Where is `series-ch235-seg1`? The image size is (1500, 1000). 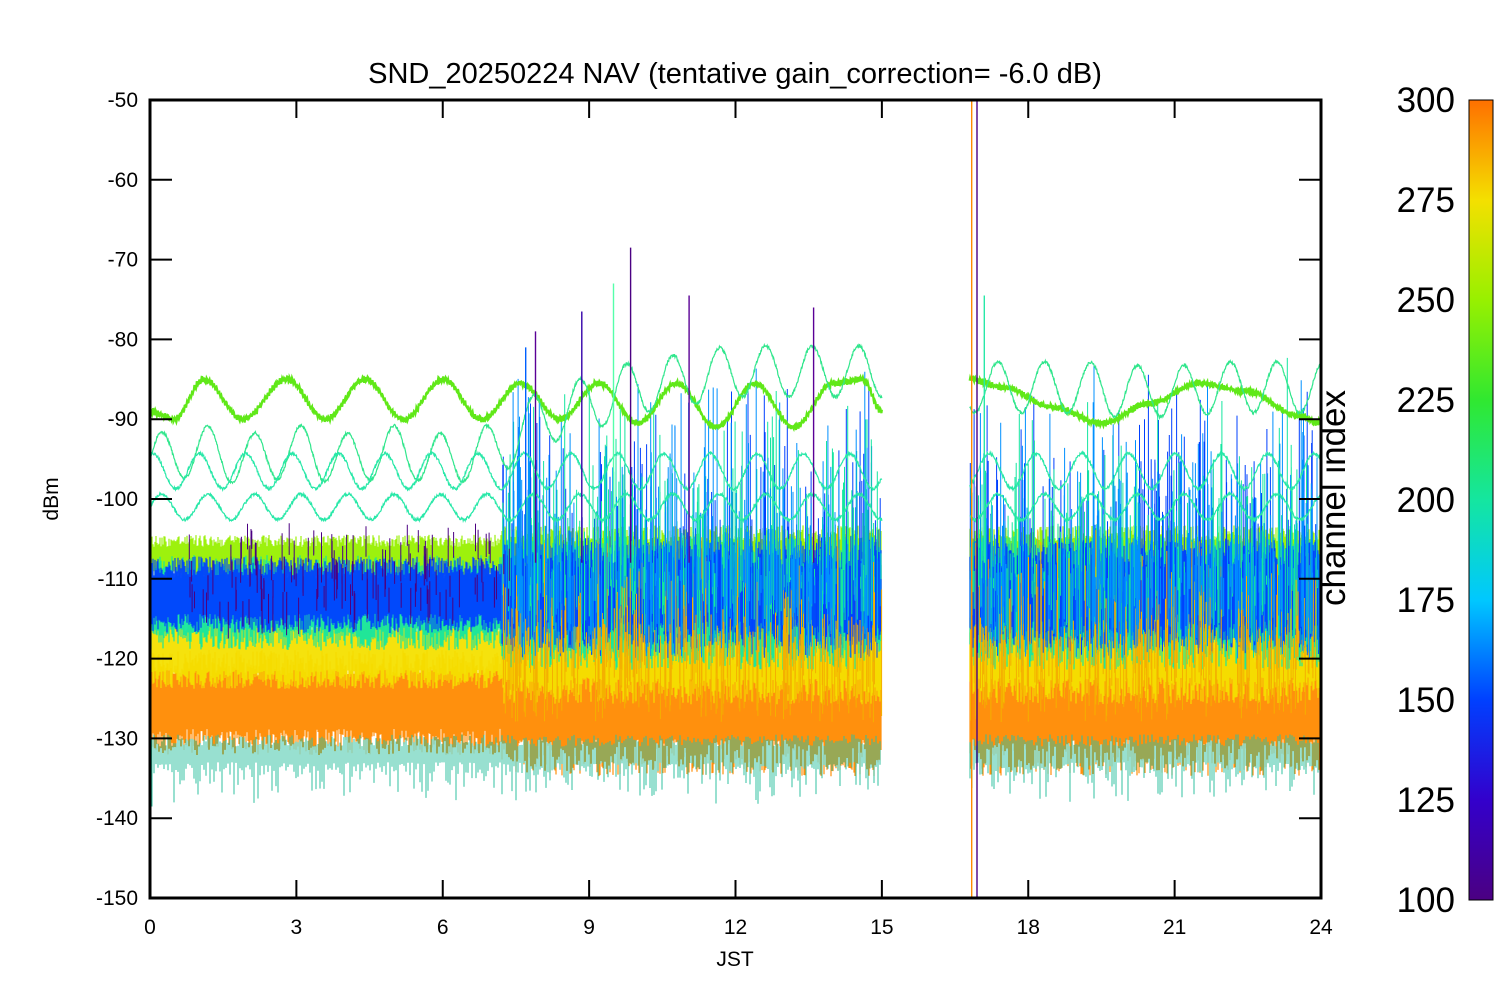
series-ch235-seg1 is located at coordinates (1144, 401).